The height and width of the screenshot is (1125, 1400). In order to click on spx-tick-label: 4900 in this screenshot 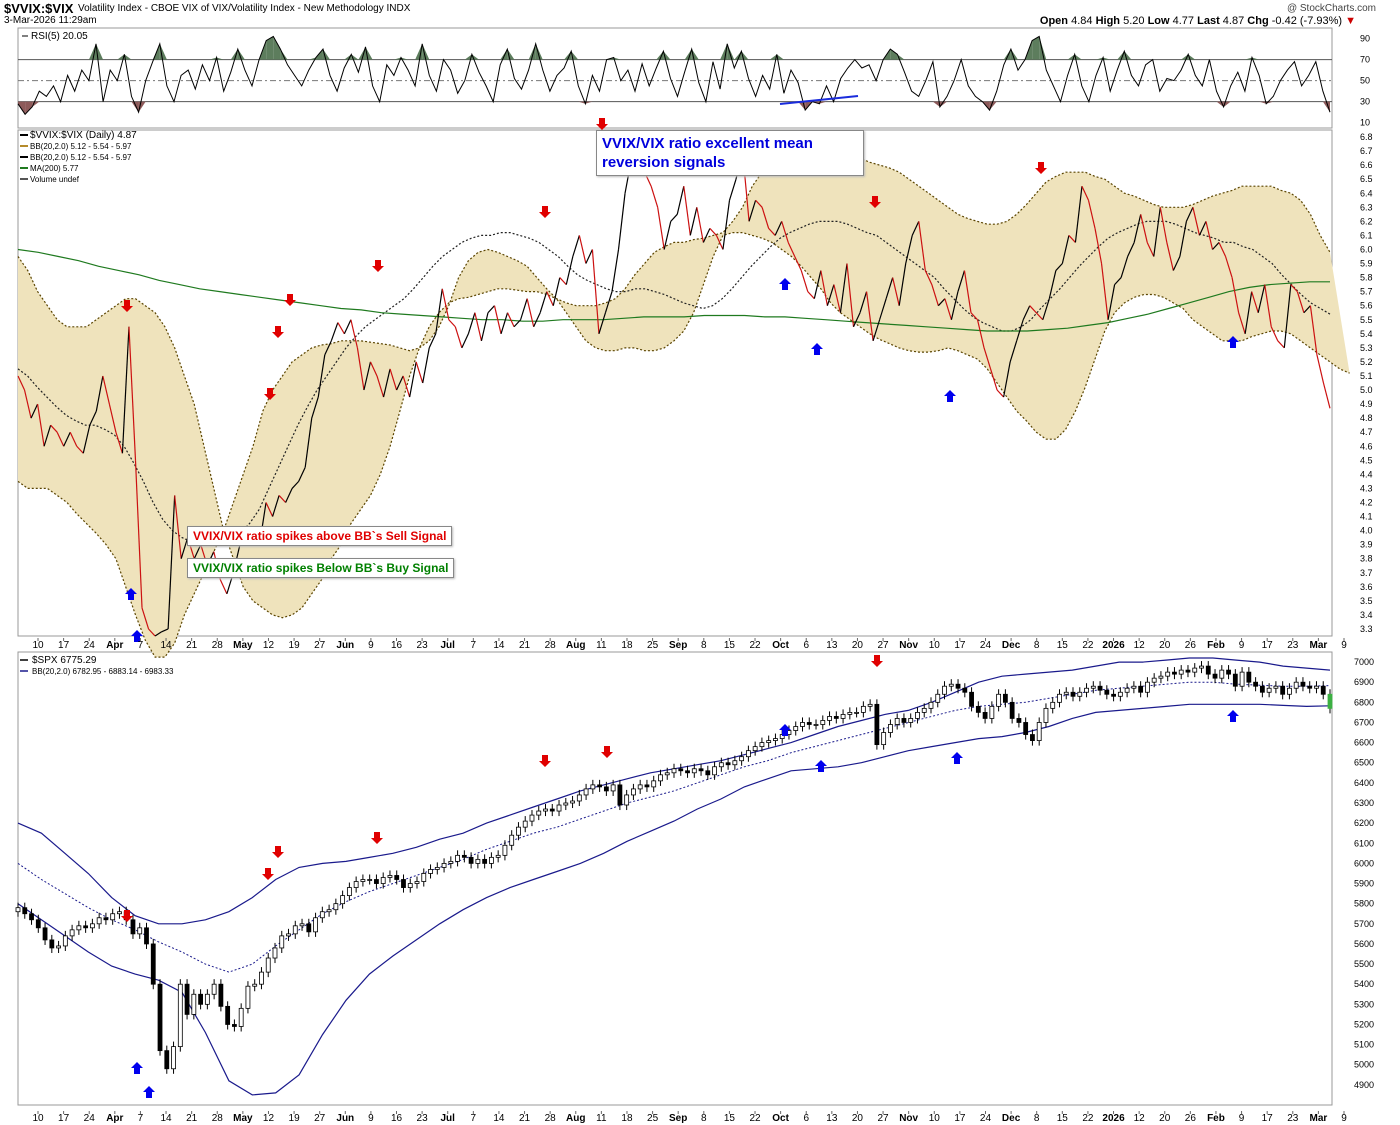, I will do `click(1364, 1085)`.